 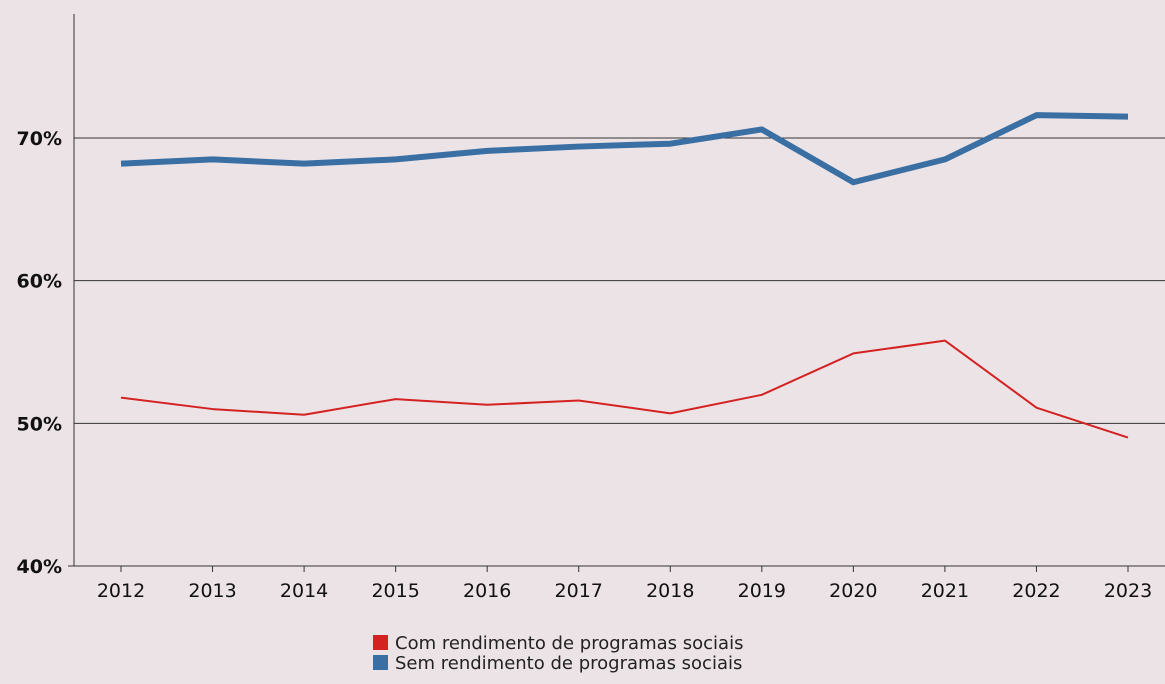 I want to click on x-tick-label: 2013, so click(x=212, y=591).